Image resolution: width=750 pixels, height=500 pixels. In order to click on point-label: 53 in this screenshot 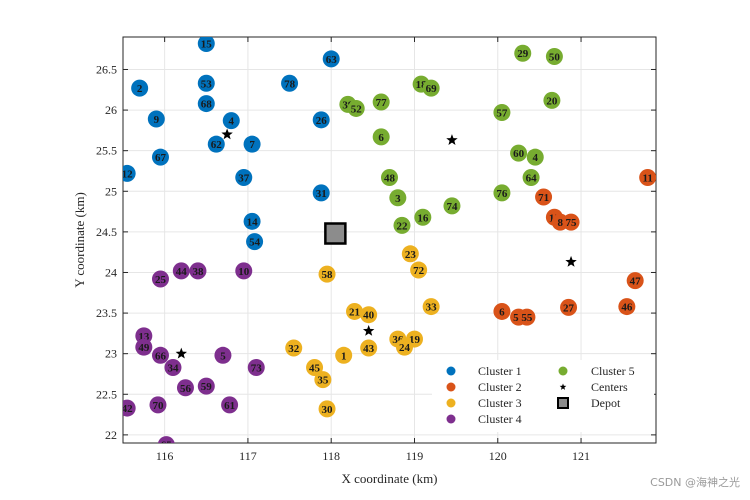, I will do `click(207, 84)`.